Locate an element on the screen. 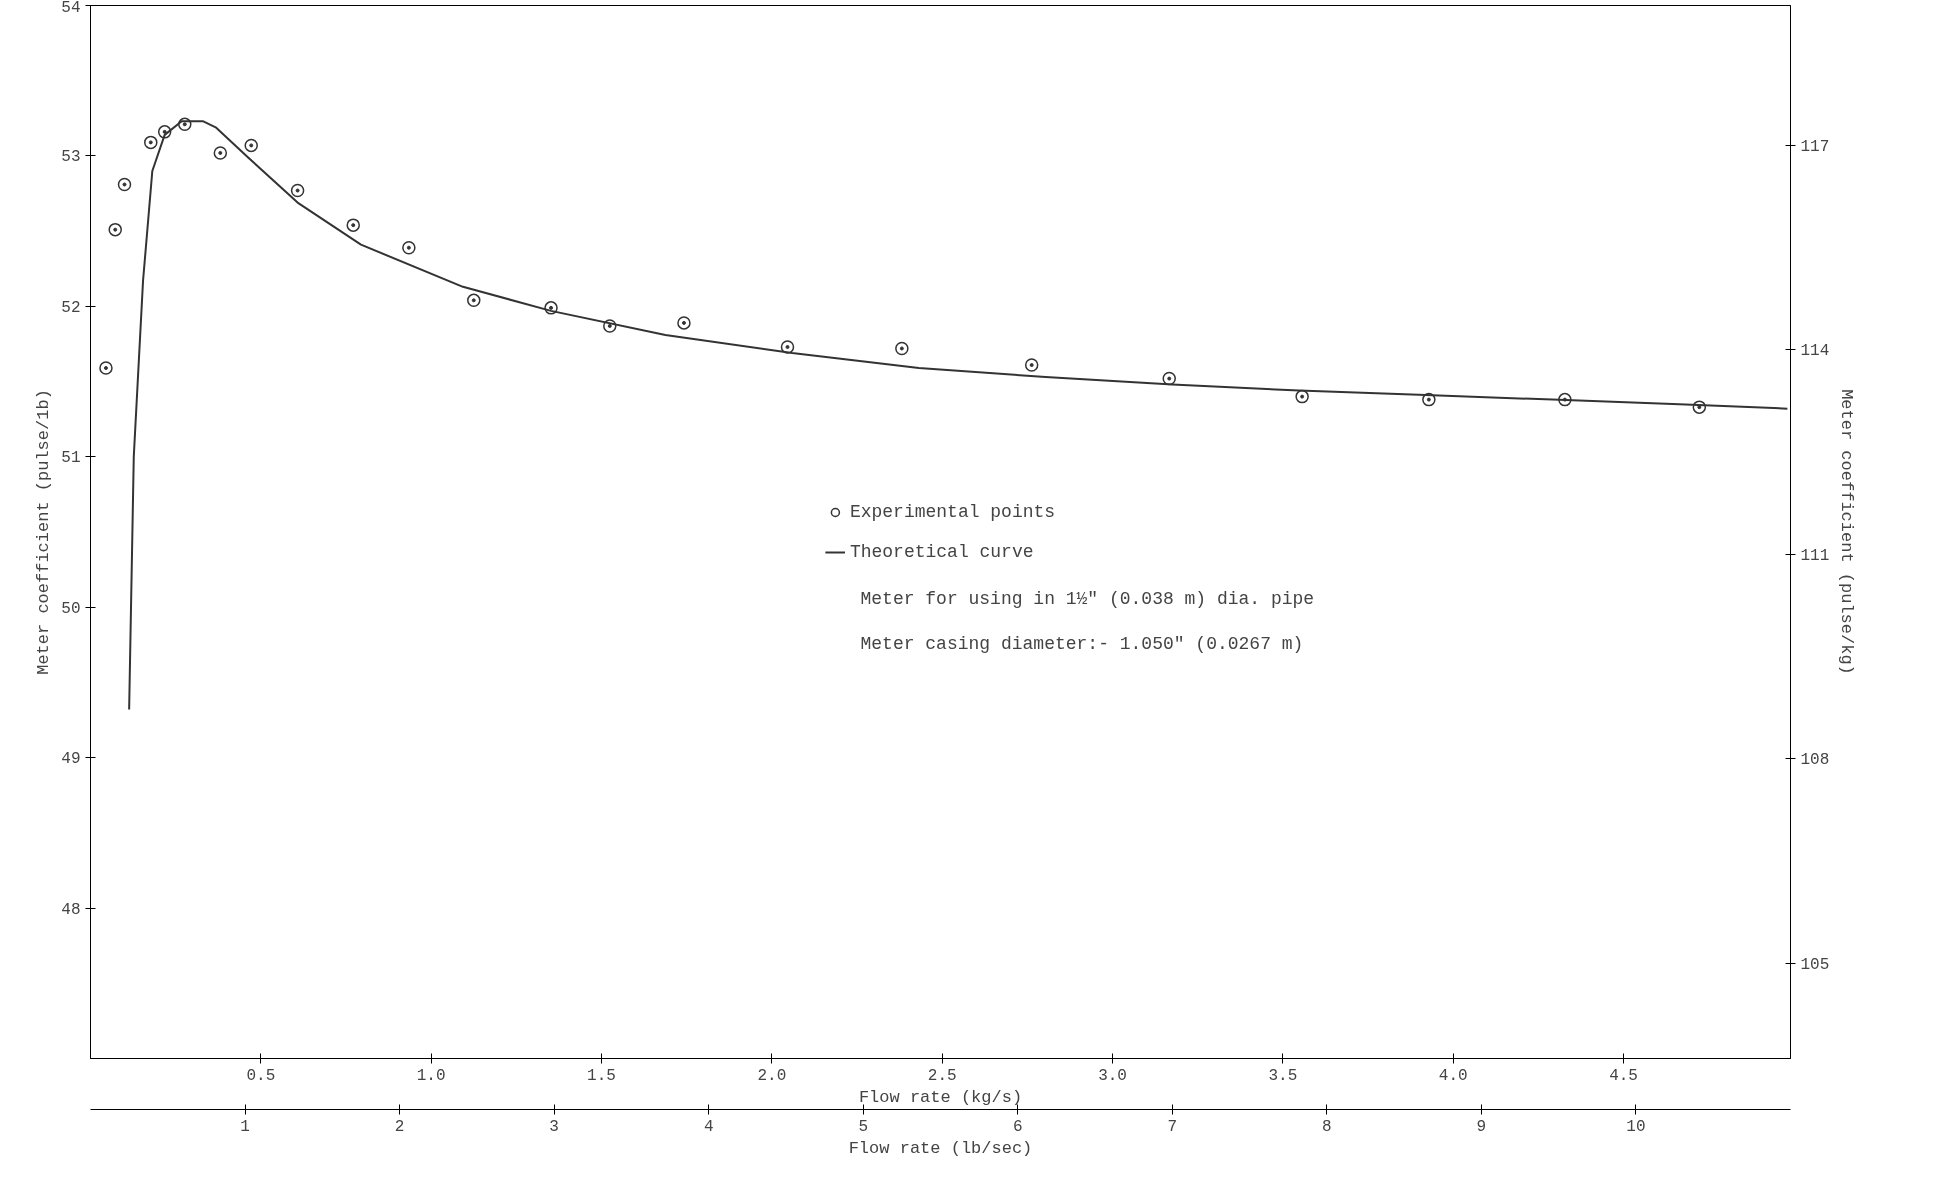 This screenshot has width=1939, height=1202. legend-label: Theoretical curve is located at coordinates (941, 551).